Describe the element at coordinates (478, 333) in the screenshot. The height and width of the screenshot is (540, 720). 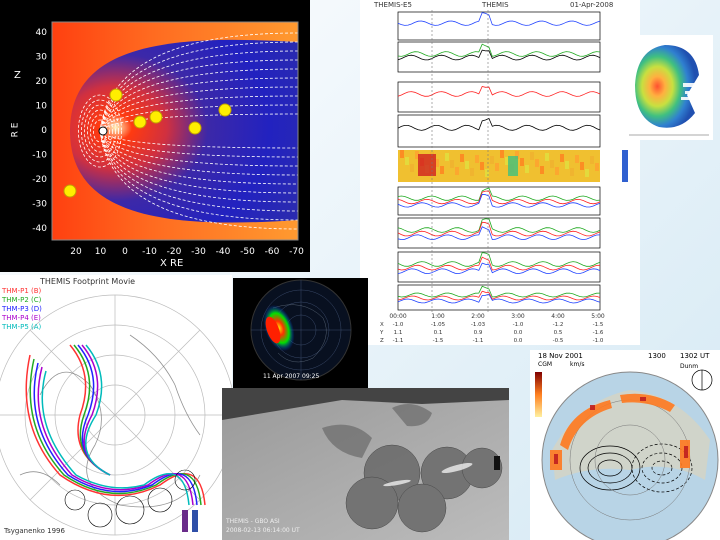
I see `position-table-cell: 0.9` at that location.